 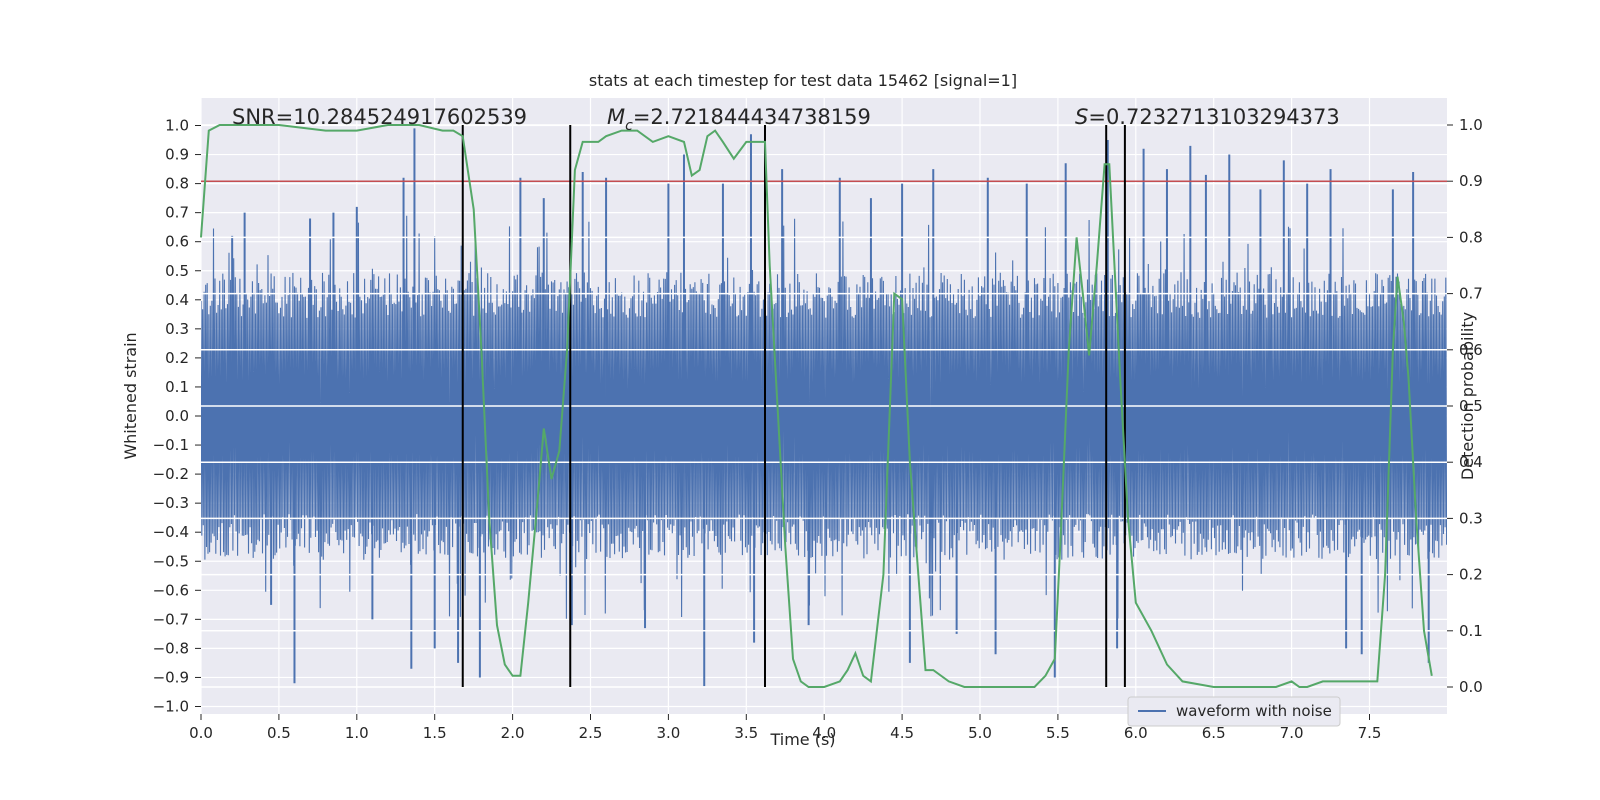 What do you see at coordinates (171, 590) in the screenshot?
I see `y-left-tick-label: −0.6` at bounding box center [171, 590].